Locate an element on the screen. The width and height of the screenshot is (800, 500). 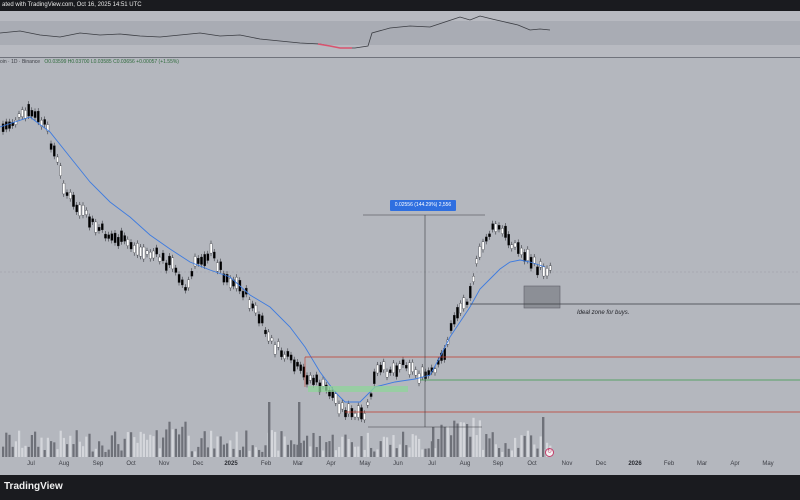
time-axis-tick: Aug is located at coordinates (64, 464).